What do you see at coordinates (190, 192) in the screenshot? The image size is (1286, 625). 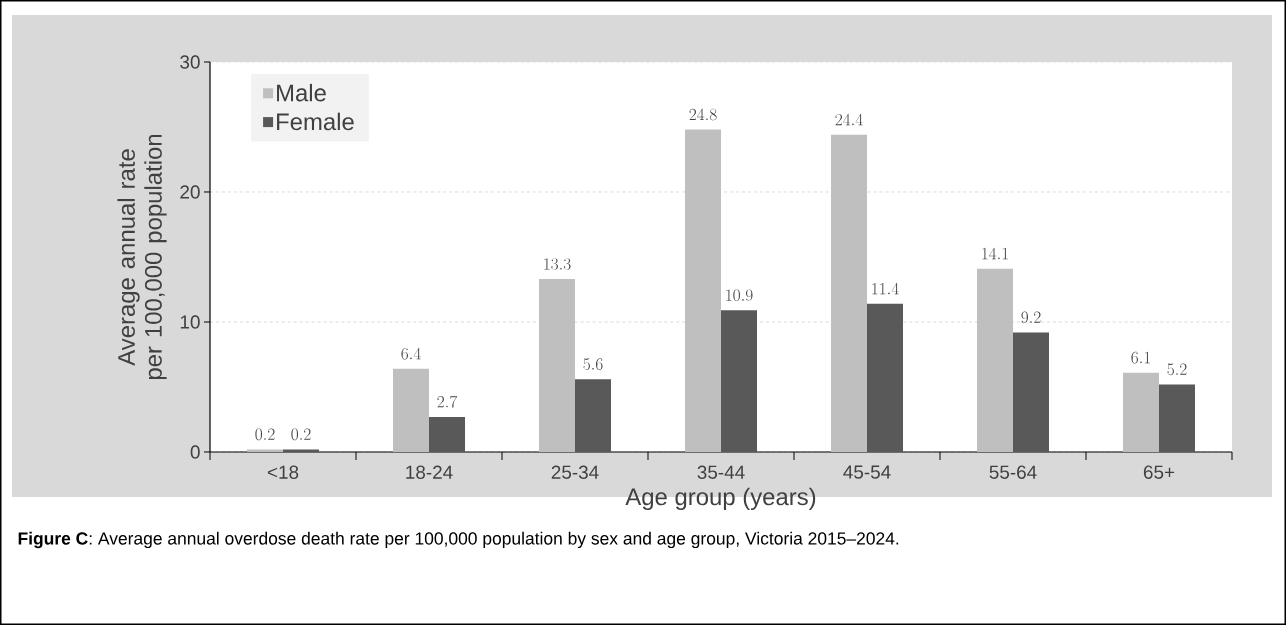 I see `y-tick-label: 20` at bounding box center [190, 192].